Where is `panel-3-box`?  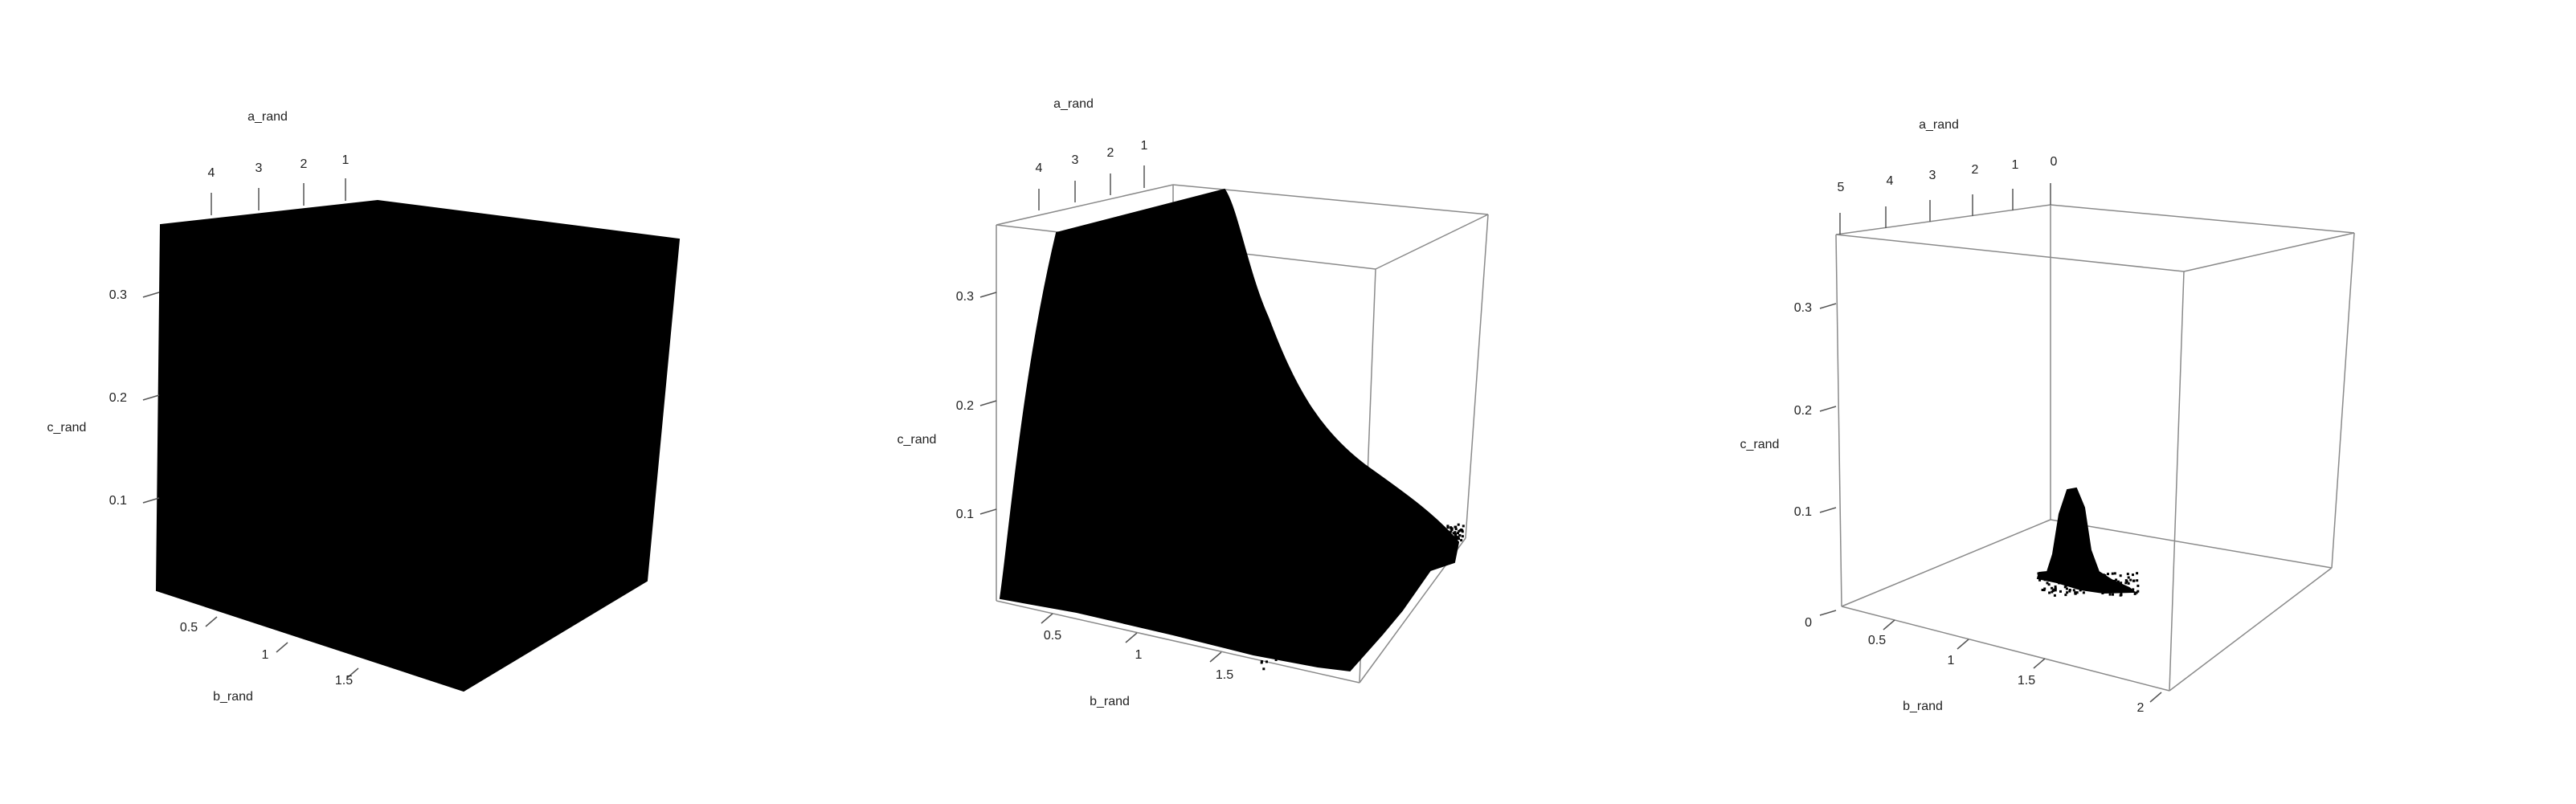 panel-3-box is located at coordinates (2095, 448).